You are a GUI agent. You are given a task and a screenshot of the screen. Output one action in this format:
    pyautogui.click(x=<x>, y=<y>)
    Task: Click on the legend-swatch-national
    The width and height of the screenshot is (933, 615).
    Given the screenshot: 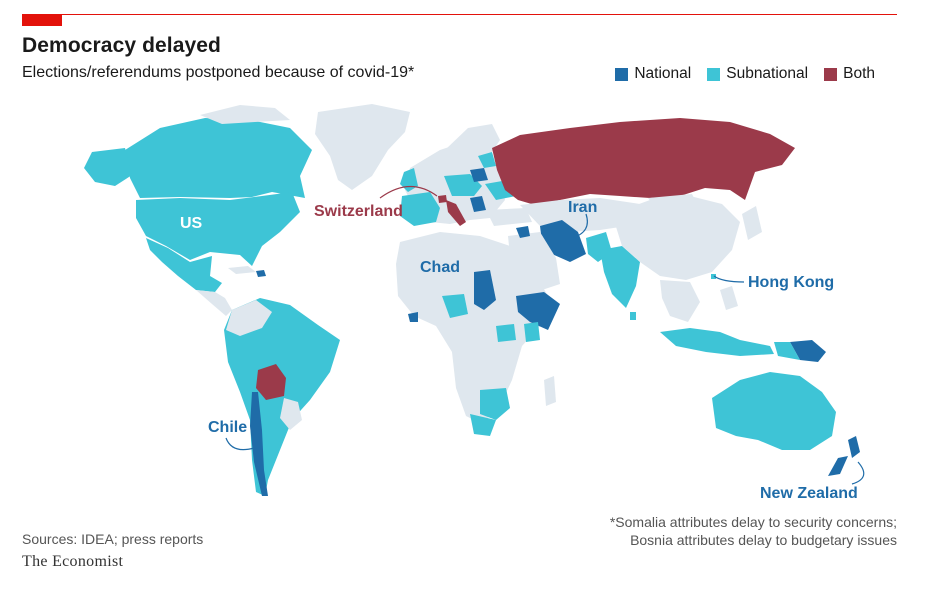 What is the action you would take?
    pyautogui.click(x=622, y=74)
    